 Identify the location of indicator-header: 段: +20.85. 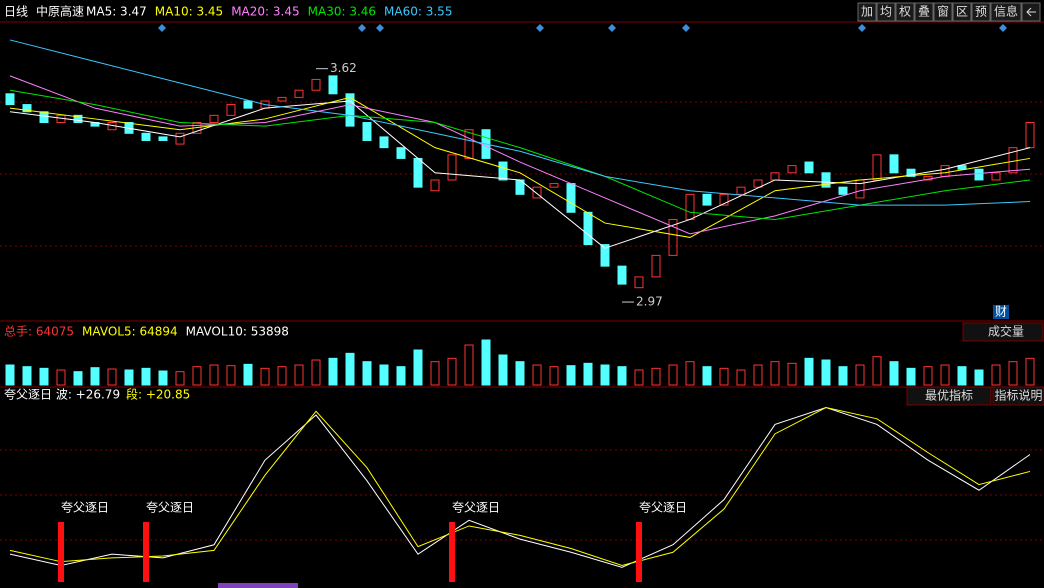
(158, 394).